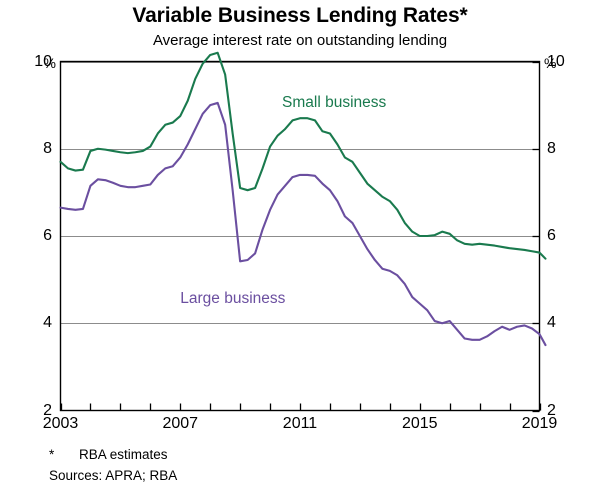  I want to click on y-axis-label-right-4: 4, so click(551, 323).